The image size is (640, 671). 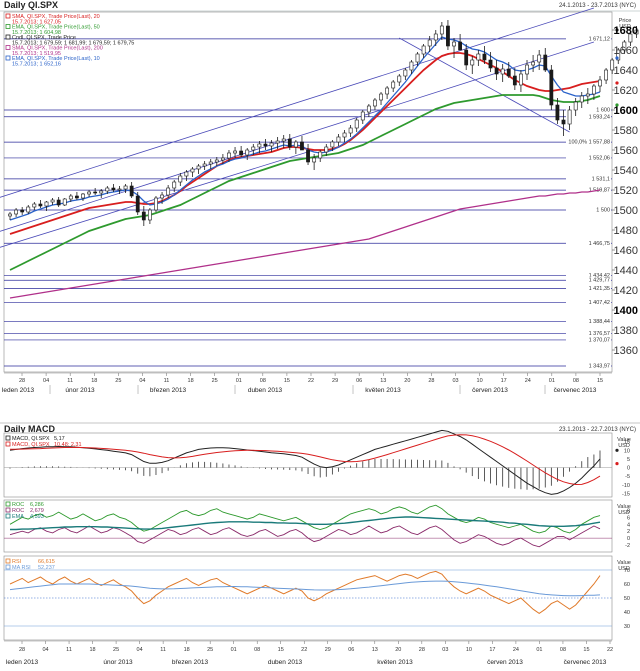 I want to click on price-header, so click(x=320, y=5).